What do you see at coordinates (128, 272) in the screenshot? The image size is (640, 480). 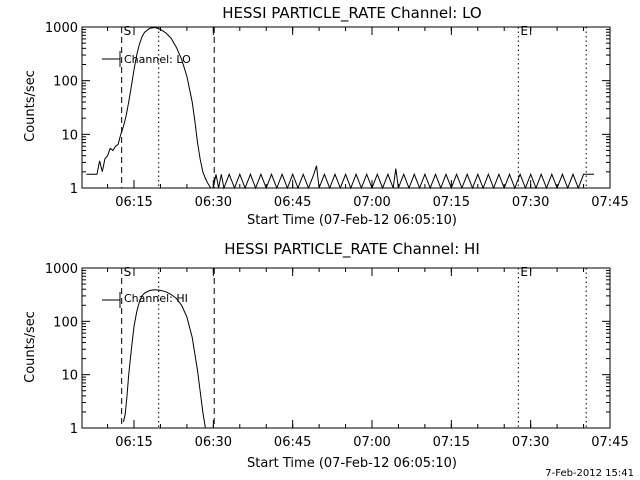 I see `hi-marker-label: S` at bounding box center [128, 272].